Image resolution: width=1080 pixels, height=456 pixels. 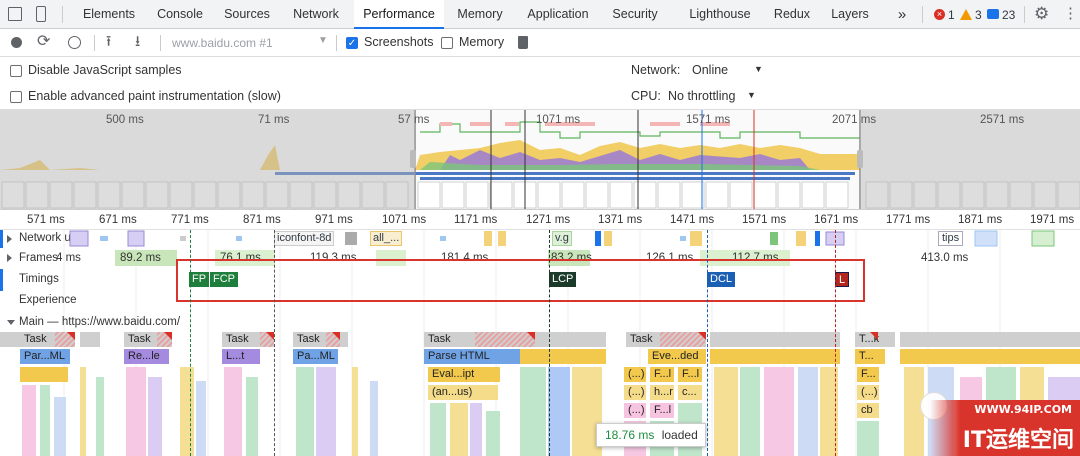 What do you see at coordinates (464, 374) in the screenshot?
I see `eval-script-bar: Eval...ipt` at bounding box center [464, 374].